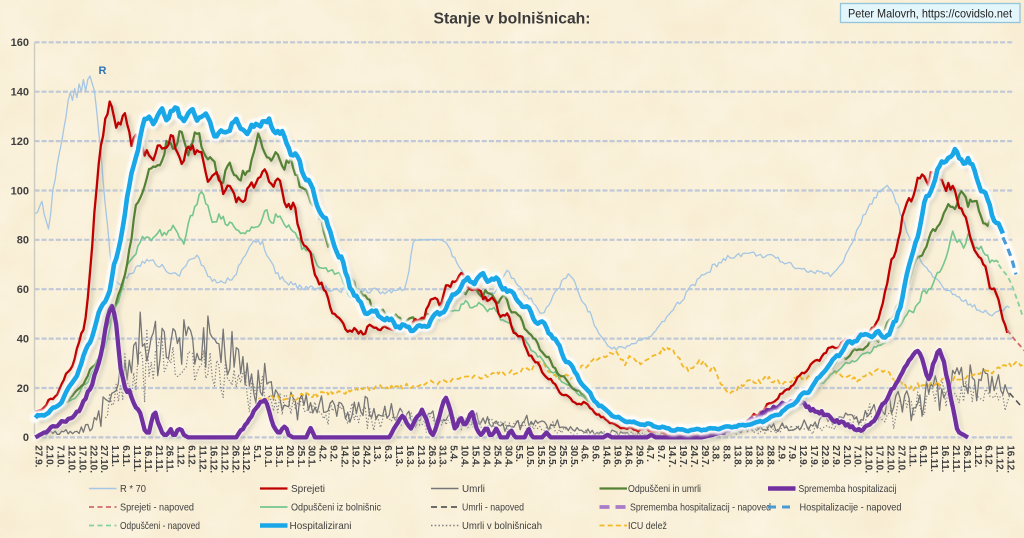  Describe the element at coordinates (300, 456) in the screenshot. I see `svg-text: 25.1.` at that location.